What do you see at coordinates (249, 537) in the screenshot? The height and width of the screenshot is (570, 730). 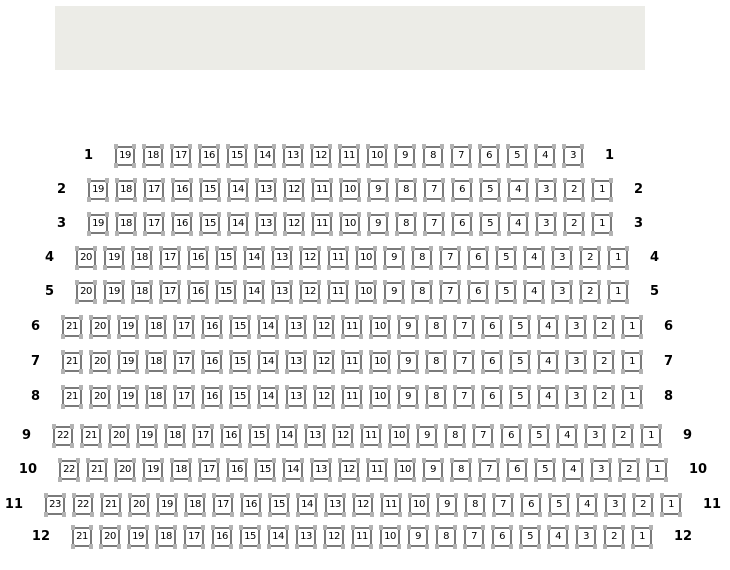 I see `seat-r12-n15: 15` at bounding box center [249, 537].